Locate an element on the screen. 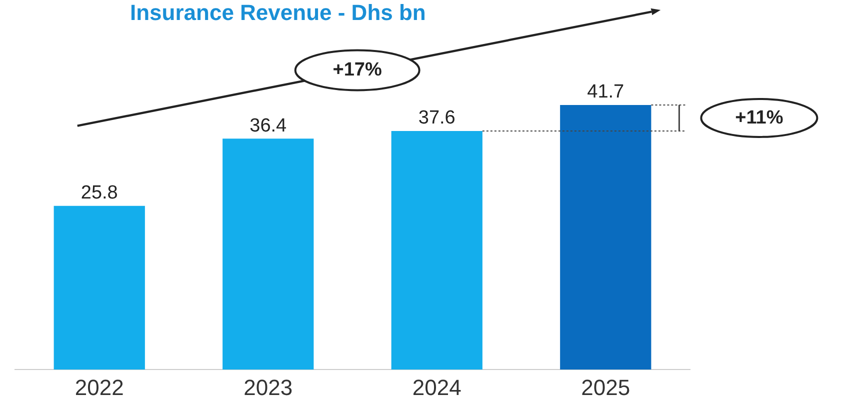  chart-title: Insurance Revenue - Dhs bn is located at coordinates (278, 13).